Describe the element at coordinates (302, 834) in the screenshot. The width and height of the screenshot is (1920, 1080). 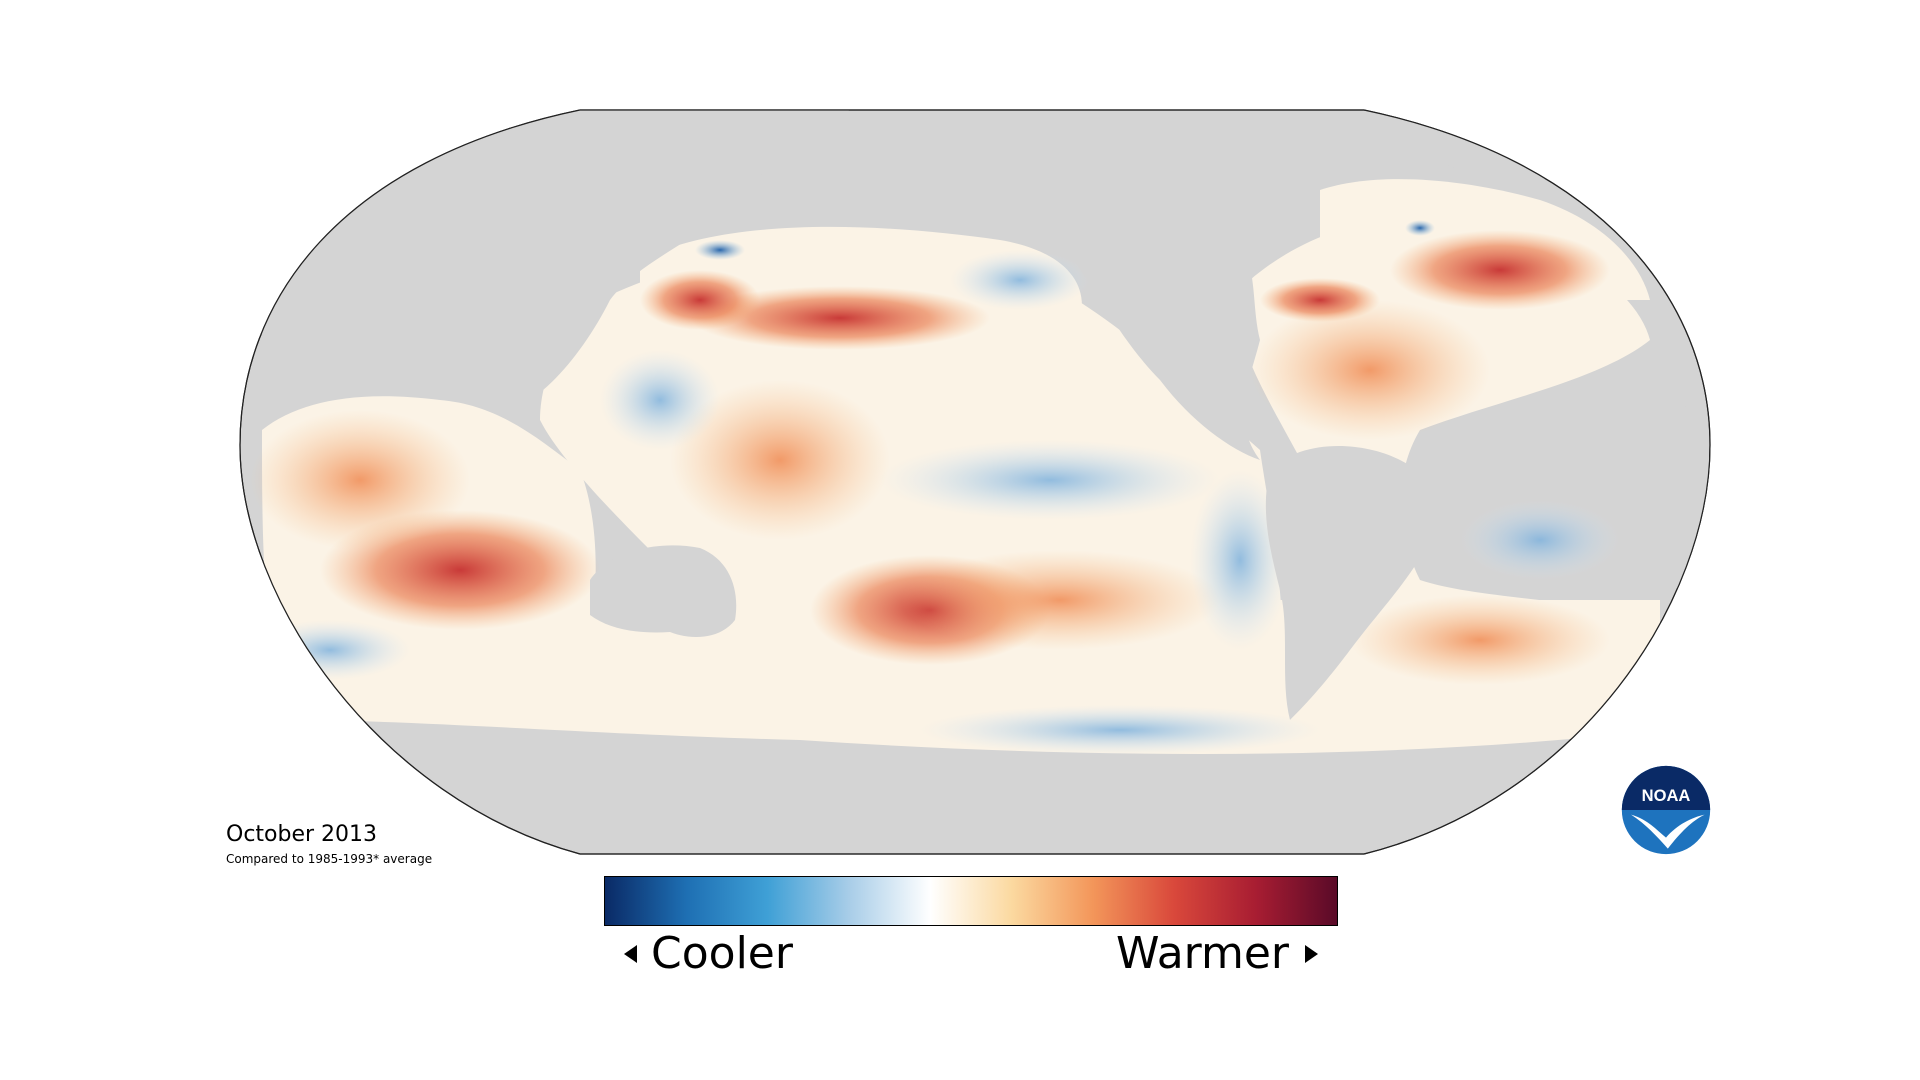
I see `map-date-title: October 2013` at that location.